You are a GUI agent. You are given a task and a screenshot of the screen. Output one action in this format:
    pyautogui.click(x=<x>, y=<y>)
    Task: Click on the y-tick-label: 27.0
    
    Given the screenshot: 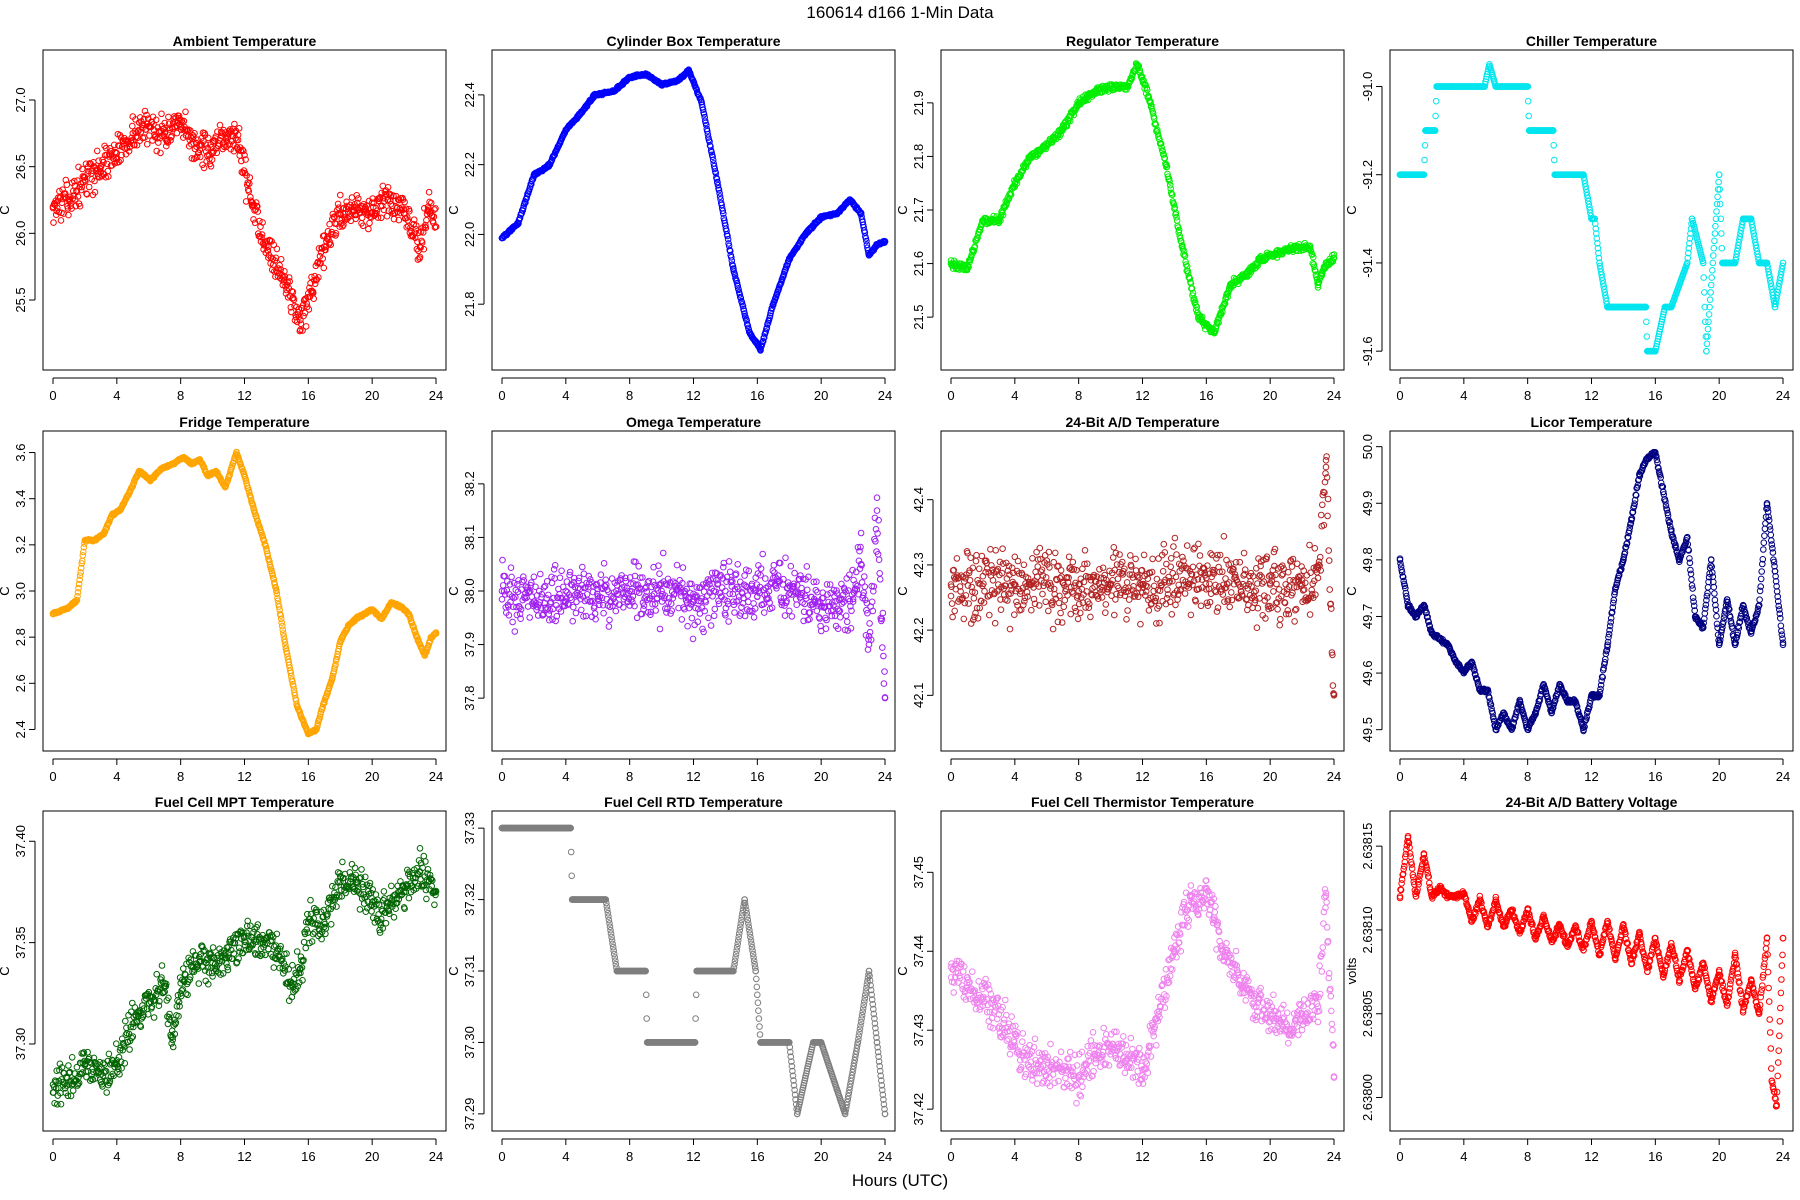 What is the action you would take?
    pyautogui.click(x=20, y=99)
    